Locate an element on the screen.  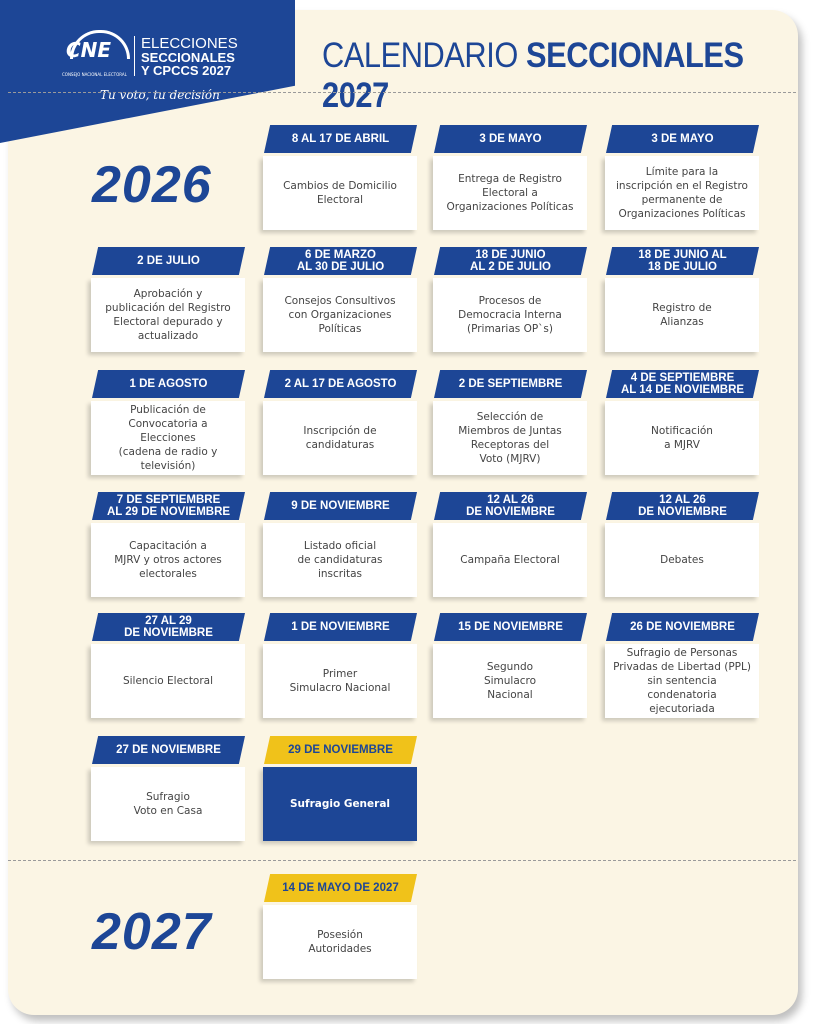
event-date: 2 AL 17 DE AGOSTO is located at coordinates (340, 384).